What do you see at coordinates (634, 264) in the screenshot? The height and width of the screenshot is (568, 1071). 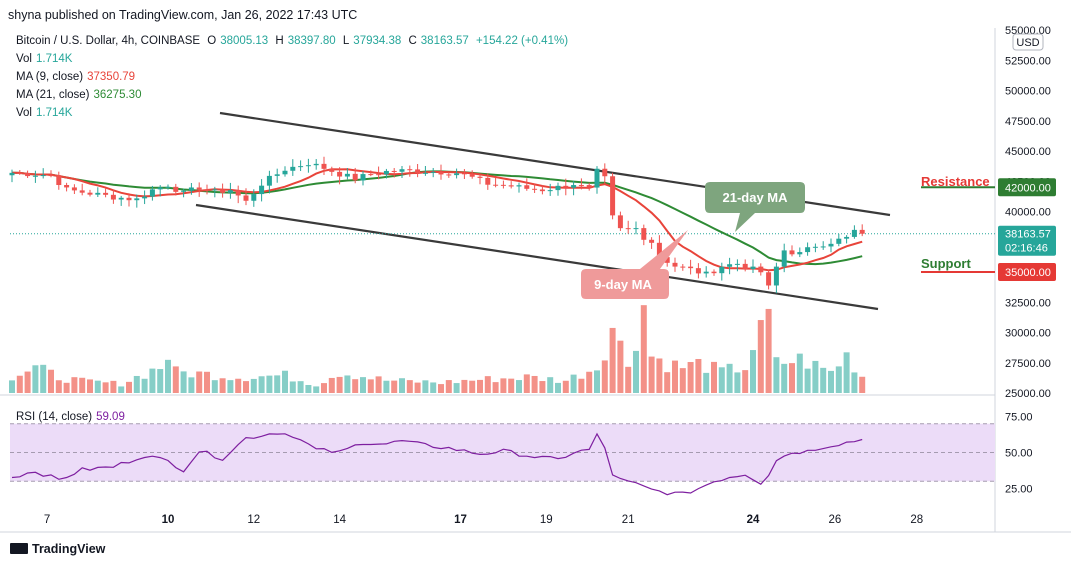 I see `ma9-callout` at bounding box center [634, 264].